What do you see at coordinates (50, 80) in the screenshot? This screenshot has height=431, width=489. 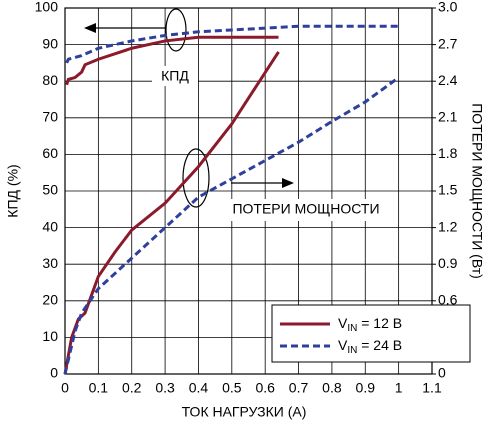 I see `y-tick-label: 80` at bounding box center [50, 80].